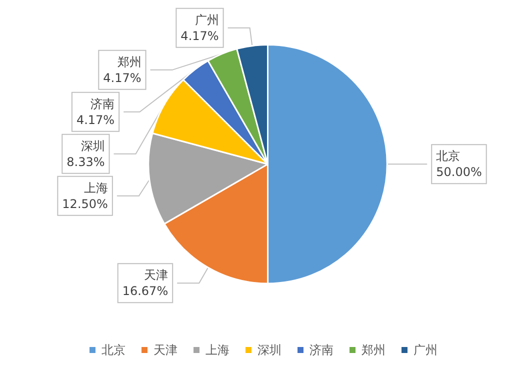  Describe the element at coordinates (459, 172) in the screenshot. I see `data-label: 50.00%` at that location.